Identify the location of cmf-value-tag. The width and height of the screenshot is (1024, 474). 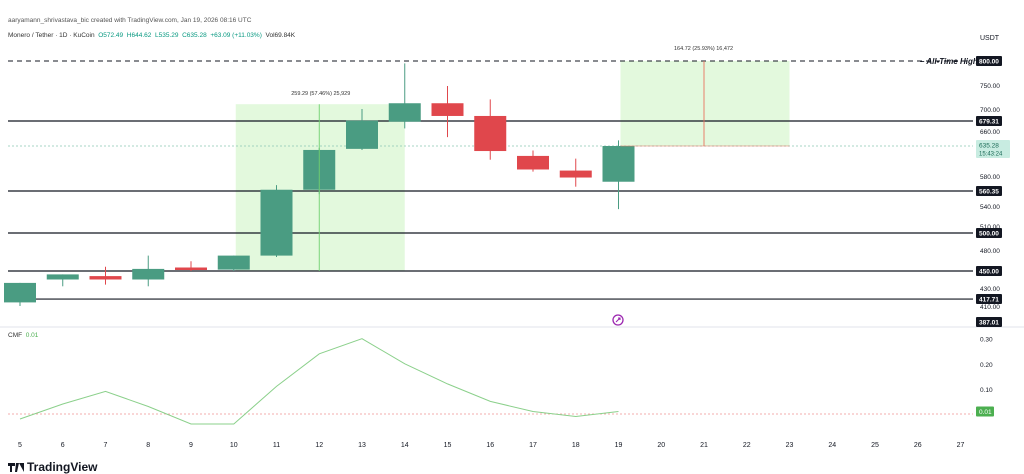
(985, 411).